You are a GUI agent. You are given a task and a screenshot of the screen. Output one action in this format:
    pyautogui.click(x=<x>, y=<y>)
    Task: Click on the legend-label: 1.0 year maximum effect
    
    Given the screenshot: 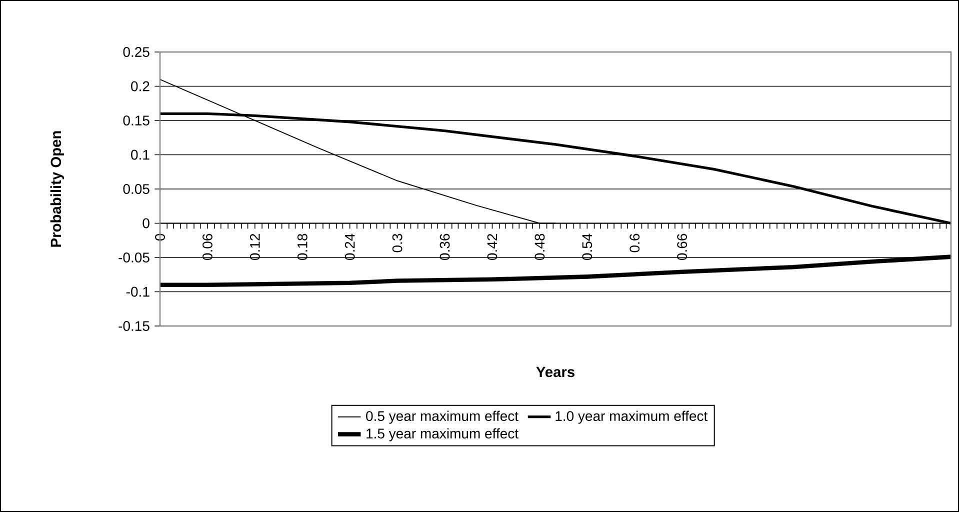 What is the action you would take?
    pyautogui.click(x=632, y=417)
    